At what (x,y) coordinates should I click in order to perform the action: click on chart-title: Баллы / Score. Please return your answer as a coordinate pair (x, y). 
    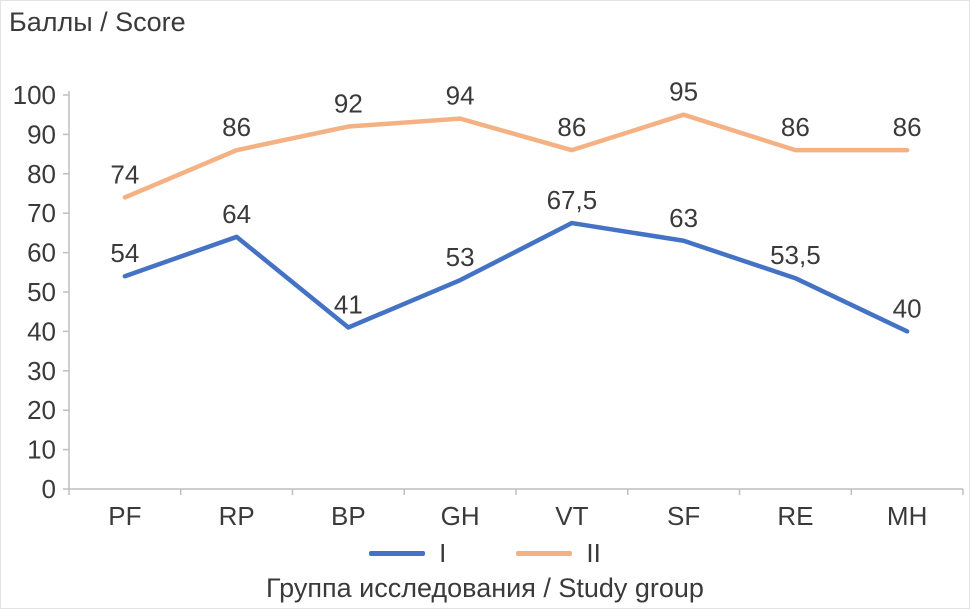
    Looking at the image, I should click on (97, 22).